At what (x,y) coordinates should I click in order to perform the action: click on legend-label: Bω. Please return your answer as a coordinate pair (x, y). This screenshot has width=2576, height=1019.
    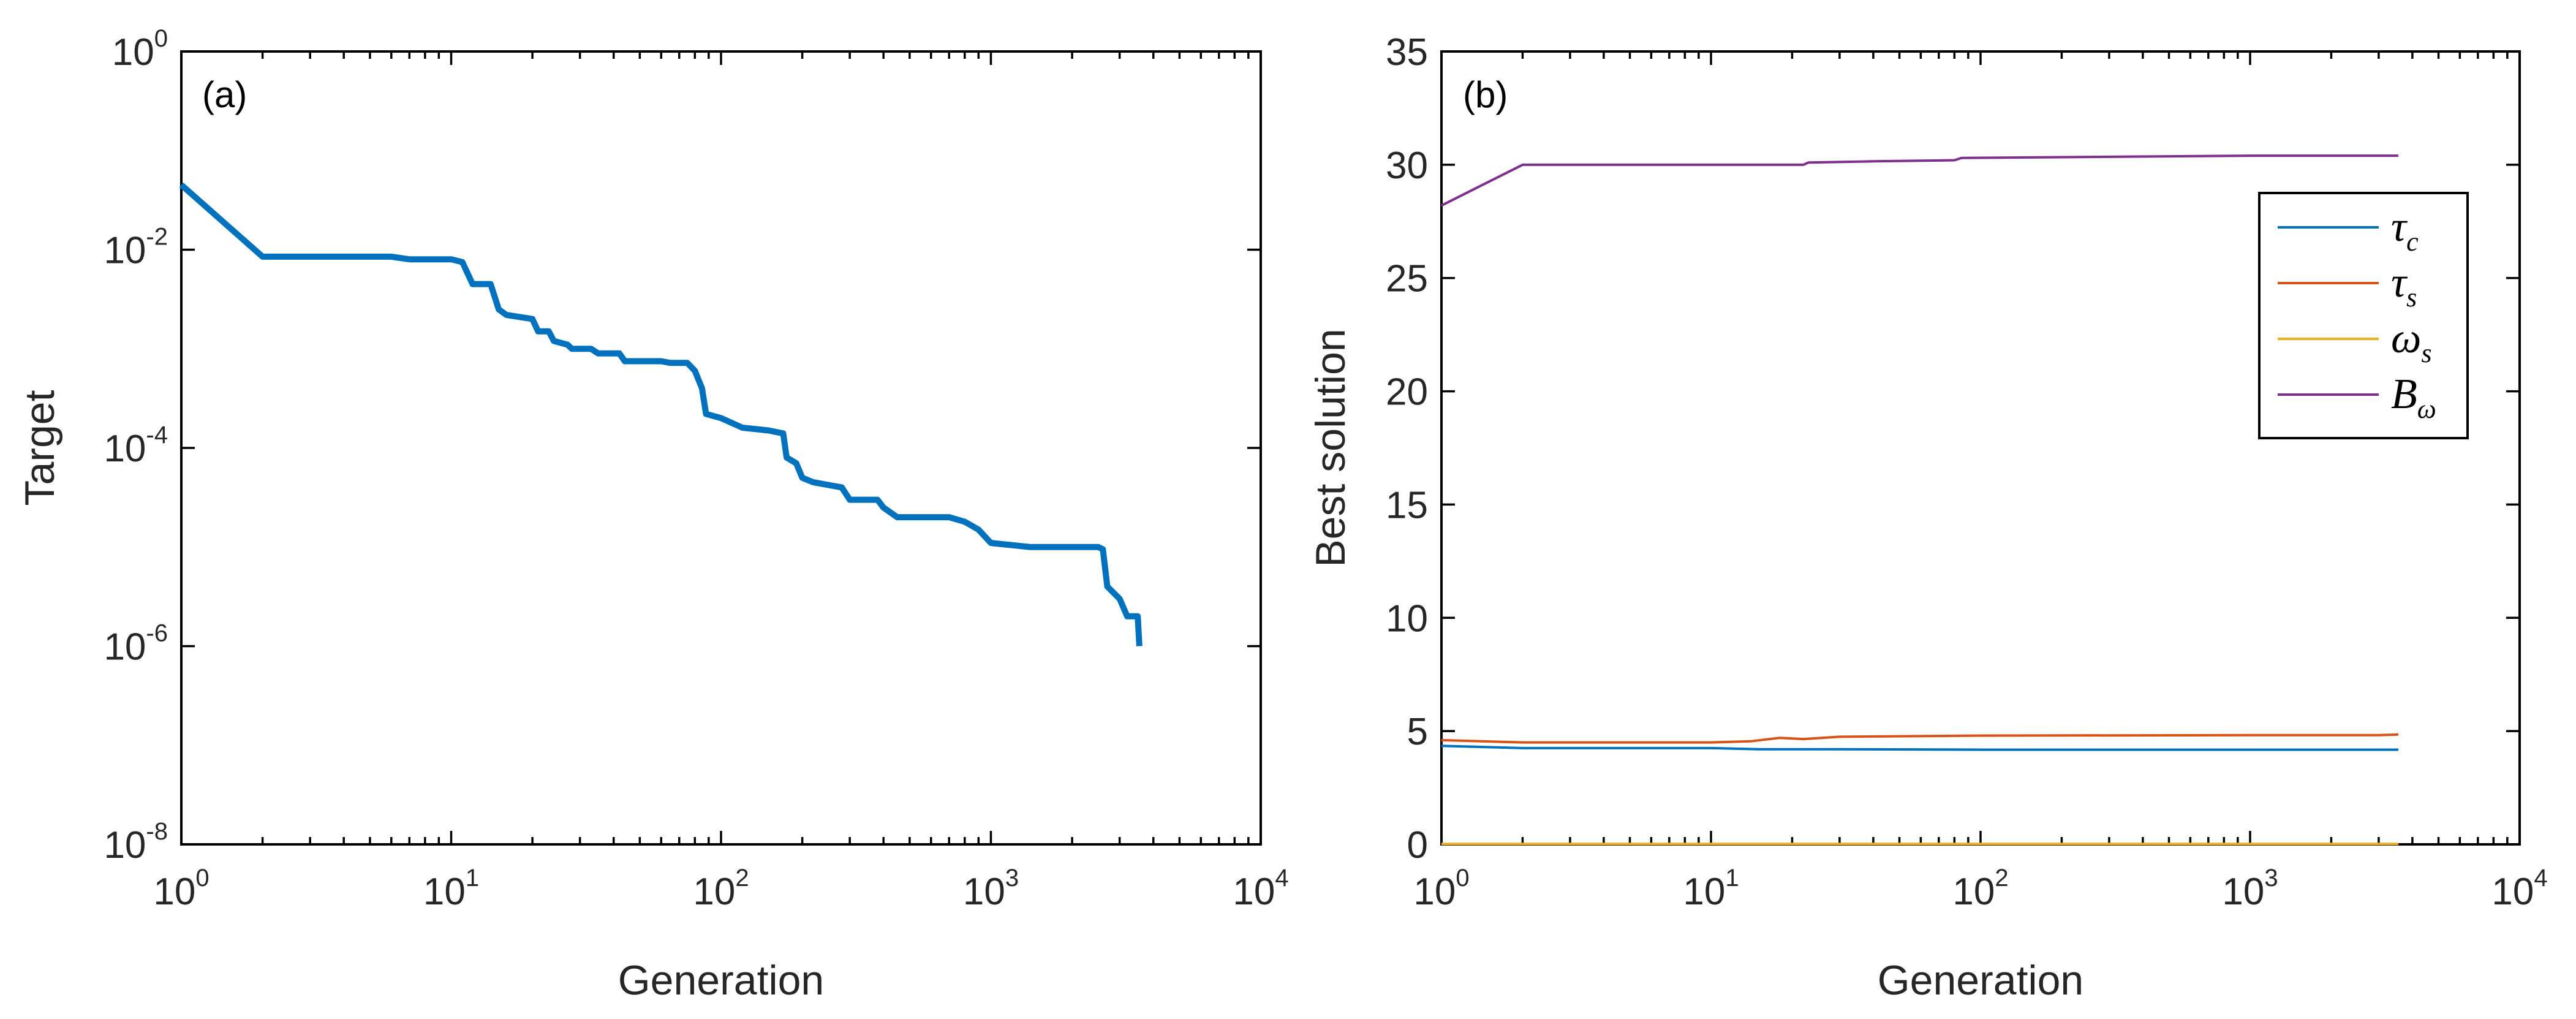
    Looking at the image, I should click on (2413, 397).